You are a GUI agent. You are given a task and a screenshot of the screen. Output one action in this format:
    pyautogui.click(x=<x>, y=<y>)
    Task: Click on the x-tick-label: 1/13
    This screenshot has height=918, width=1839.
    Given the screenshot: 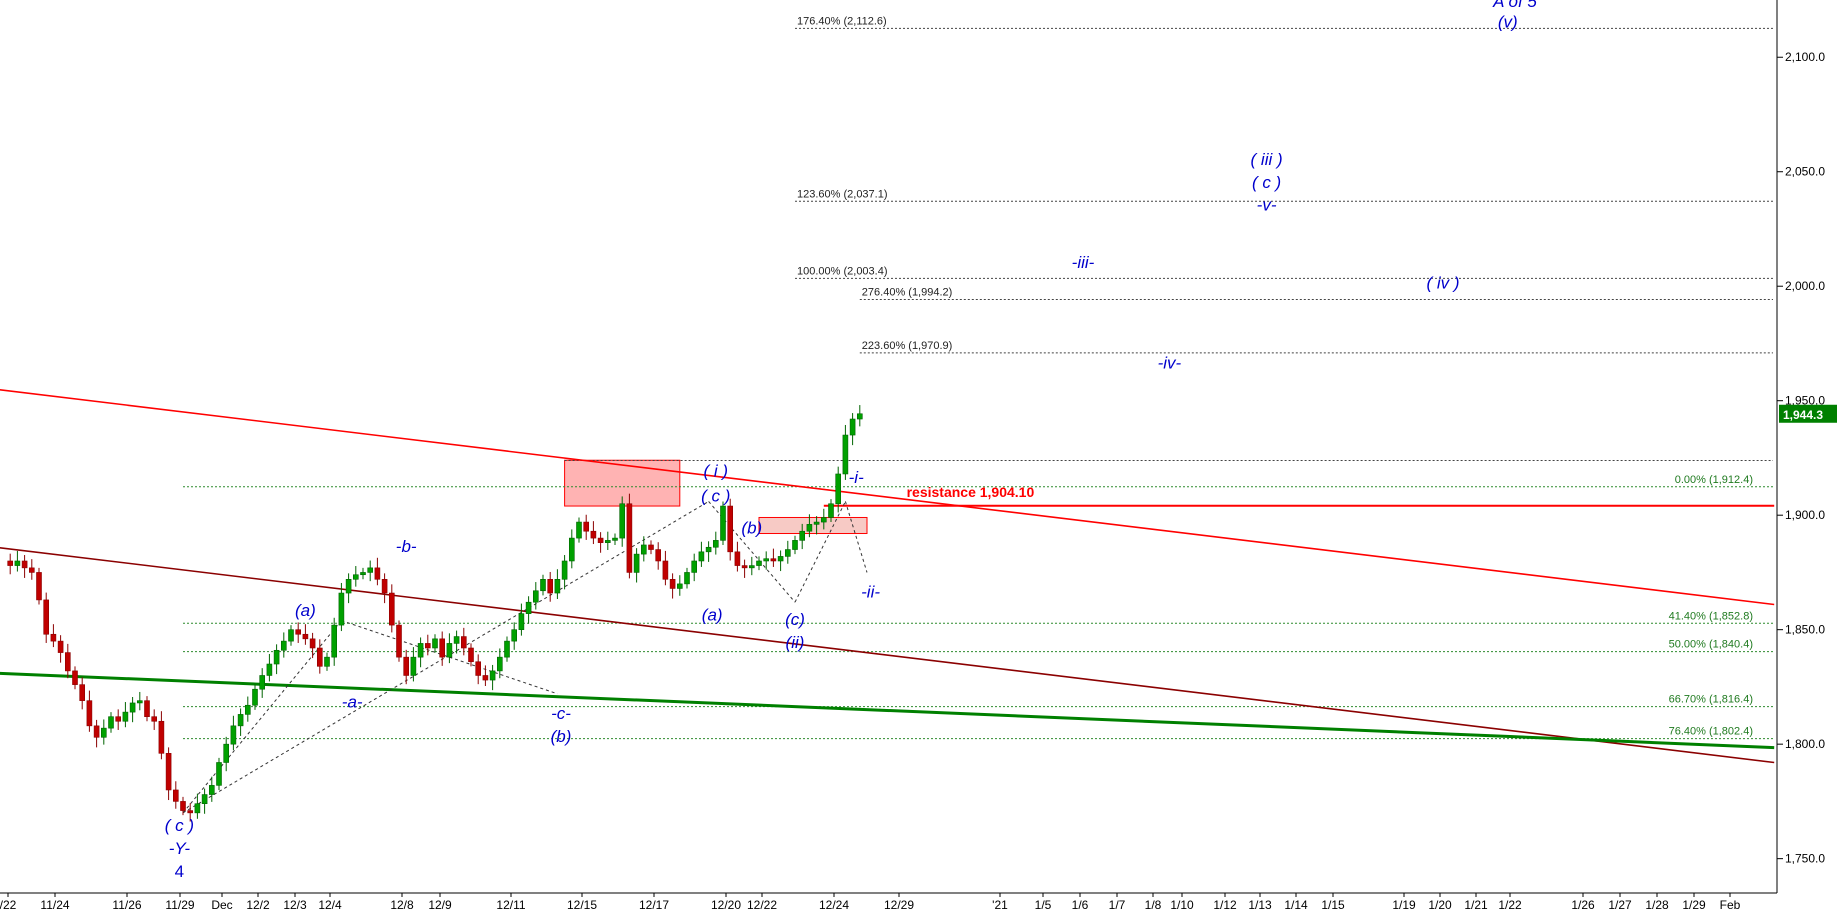 What is the action you would take?
    pyautogui.click(x=1260, y=905)
    